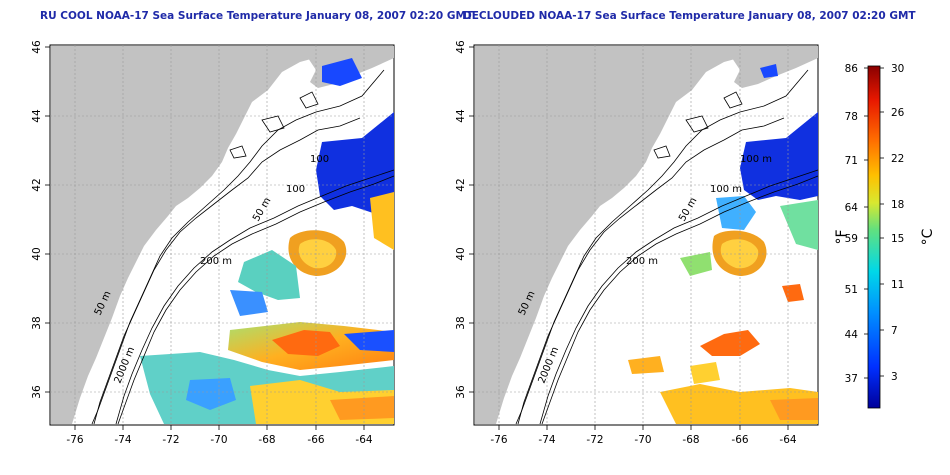  Describe the element at coordinates (787, 440) in the screenshot. I see `right-lon-tick: -64` at that location.